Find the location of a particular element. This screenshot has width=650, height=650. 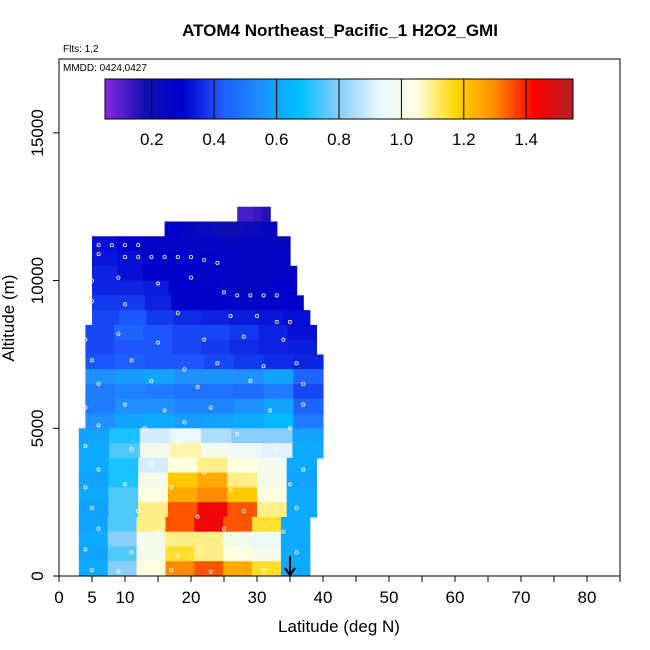

y-tick-label: 0 is located at coordinates (37, 575).